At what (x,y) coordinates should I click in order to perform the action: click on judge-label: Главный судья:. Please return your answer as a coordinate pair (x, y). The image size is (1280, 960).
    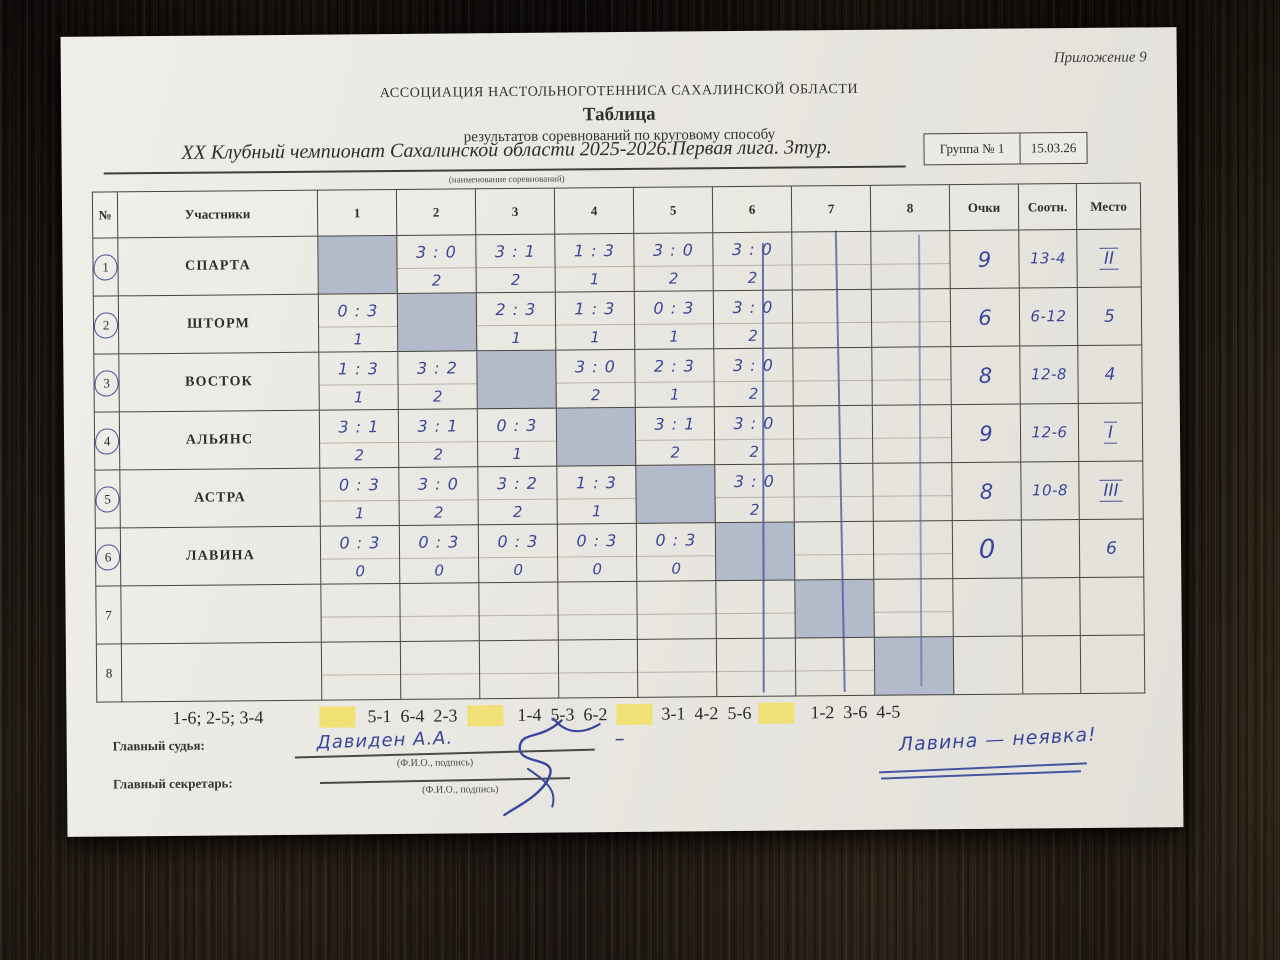
    Looking at the image, I should click on (158, 745).